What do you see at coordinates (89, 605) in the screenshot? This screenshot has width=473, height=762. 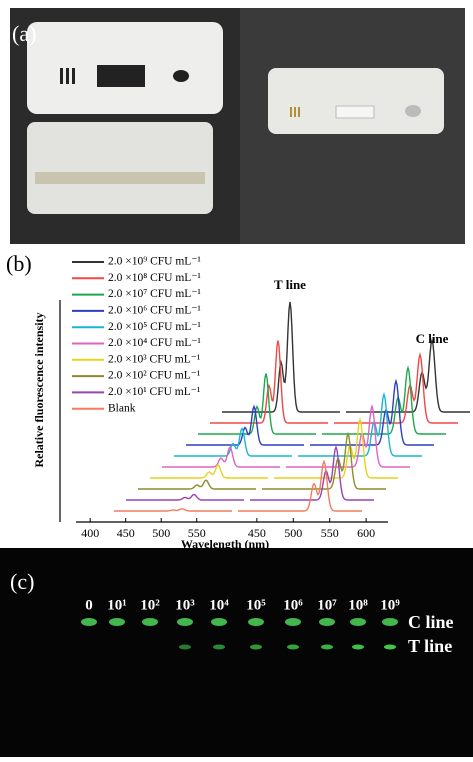 I see `concentration-label: 0` at bounding box center [89, 605].